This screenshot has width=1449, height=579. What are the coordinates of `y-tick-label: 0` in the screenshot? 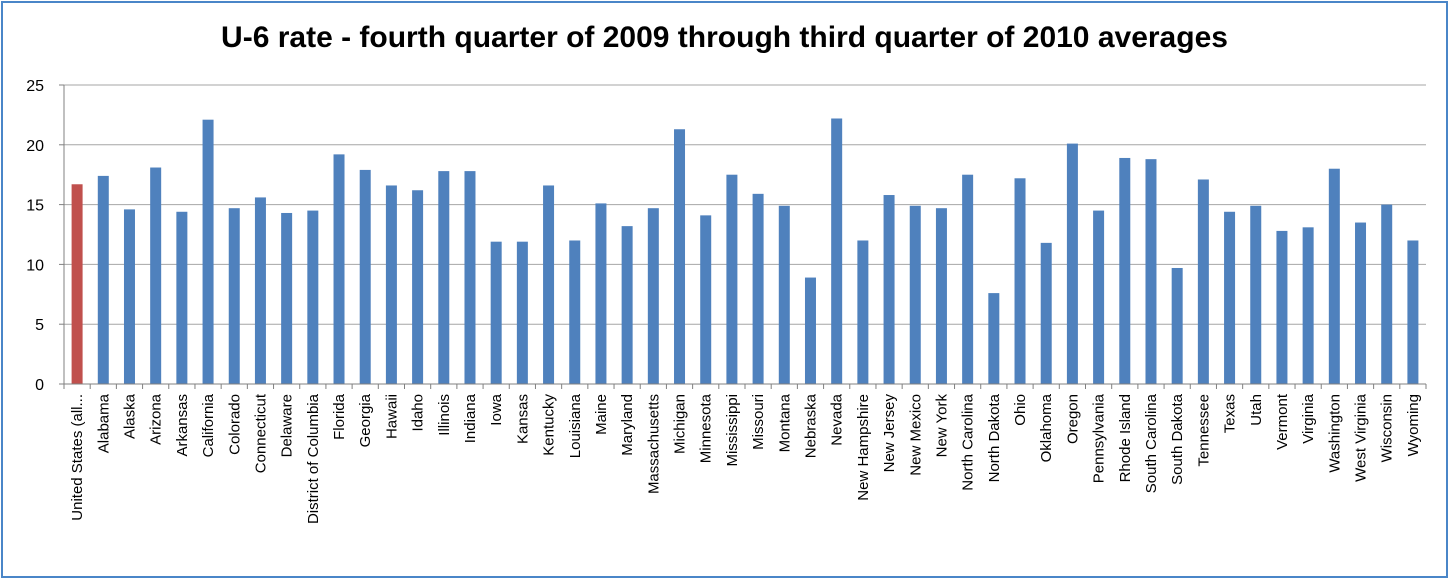 It's located at (39, 385).